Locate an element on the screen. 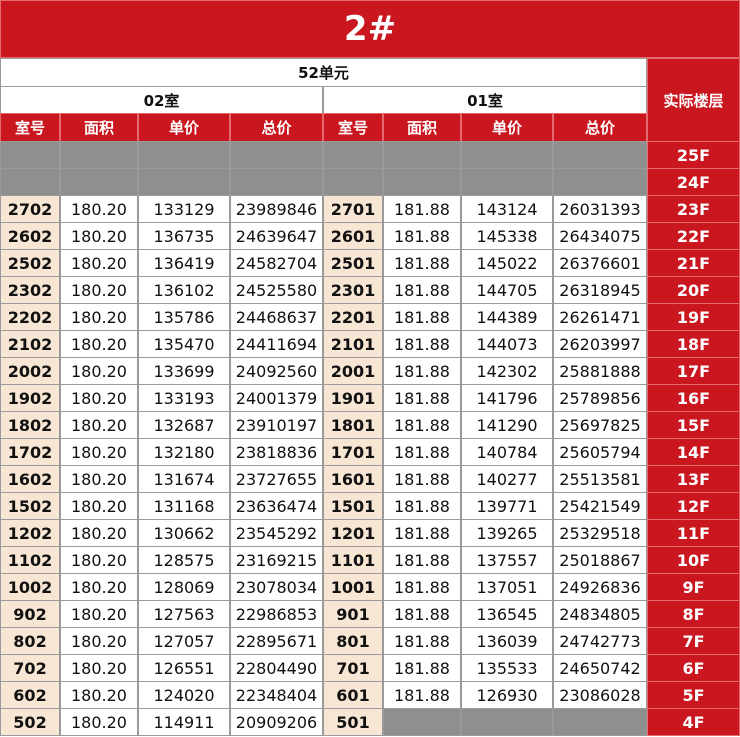  table-cell: 802 is located at coordinates (30, 641).